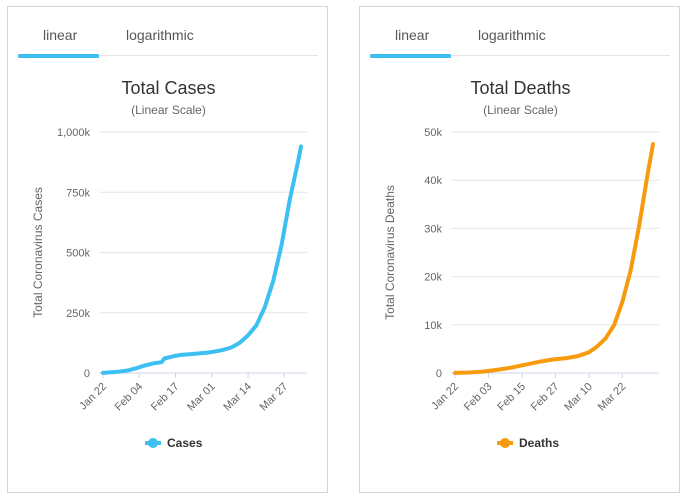 The image size is (695, 499). I want to click on y-tick-label: 50k, so click(433, 133).